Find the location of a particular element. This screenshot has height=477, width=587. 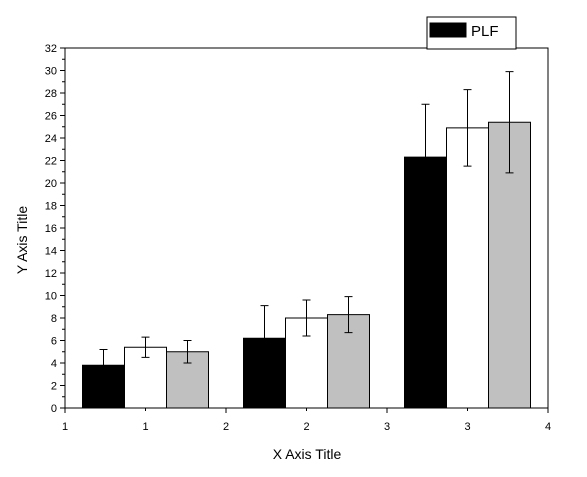

legend-swatch is located at coordinates (448, 30).